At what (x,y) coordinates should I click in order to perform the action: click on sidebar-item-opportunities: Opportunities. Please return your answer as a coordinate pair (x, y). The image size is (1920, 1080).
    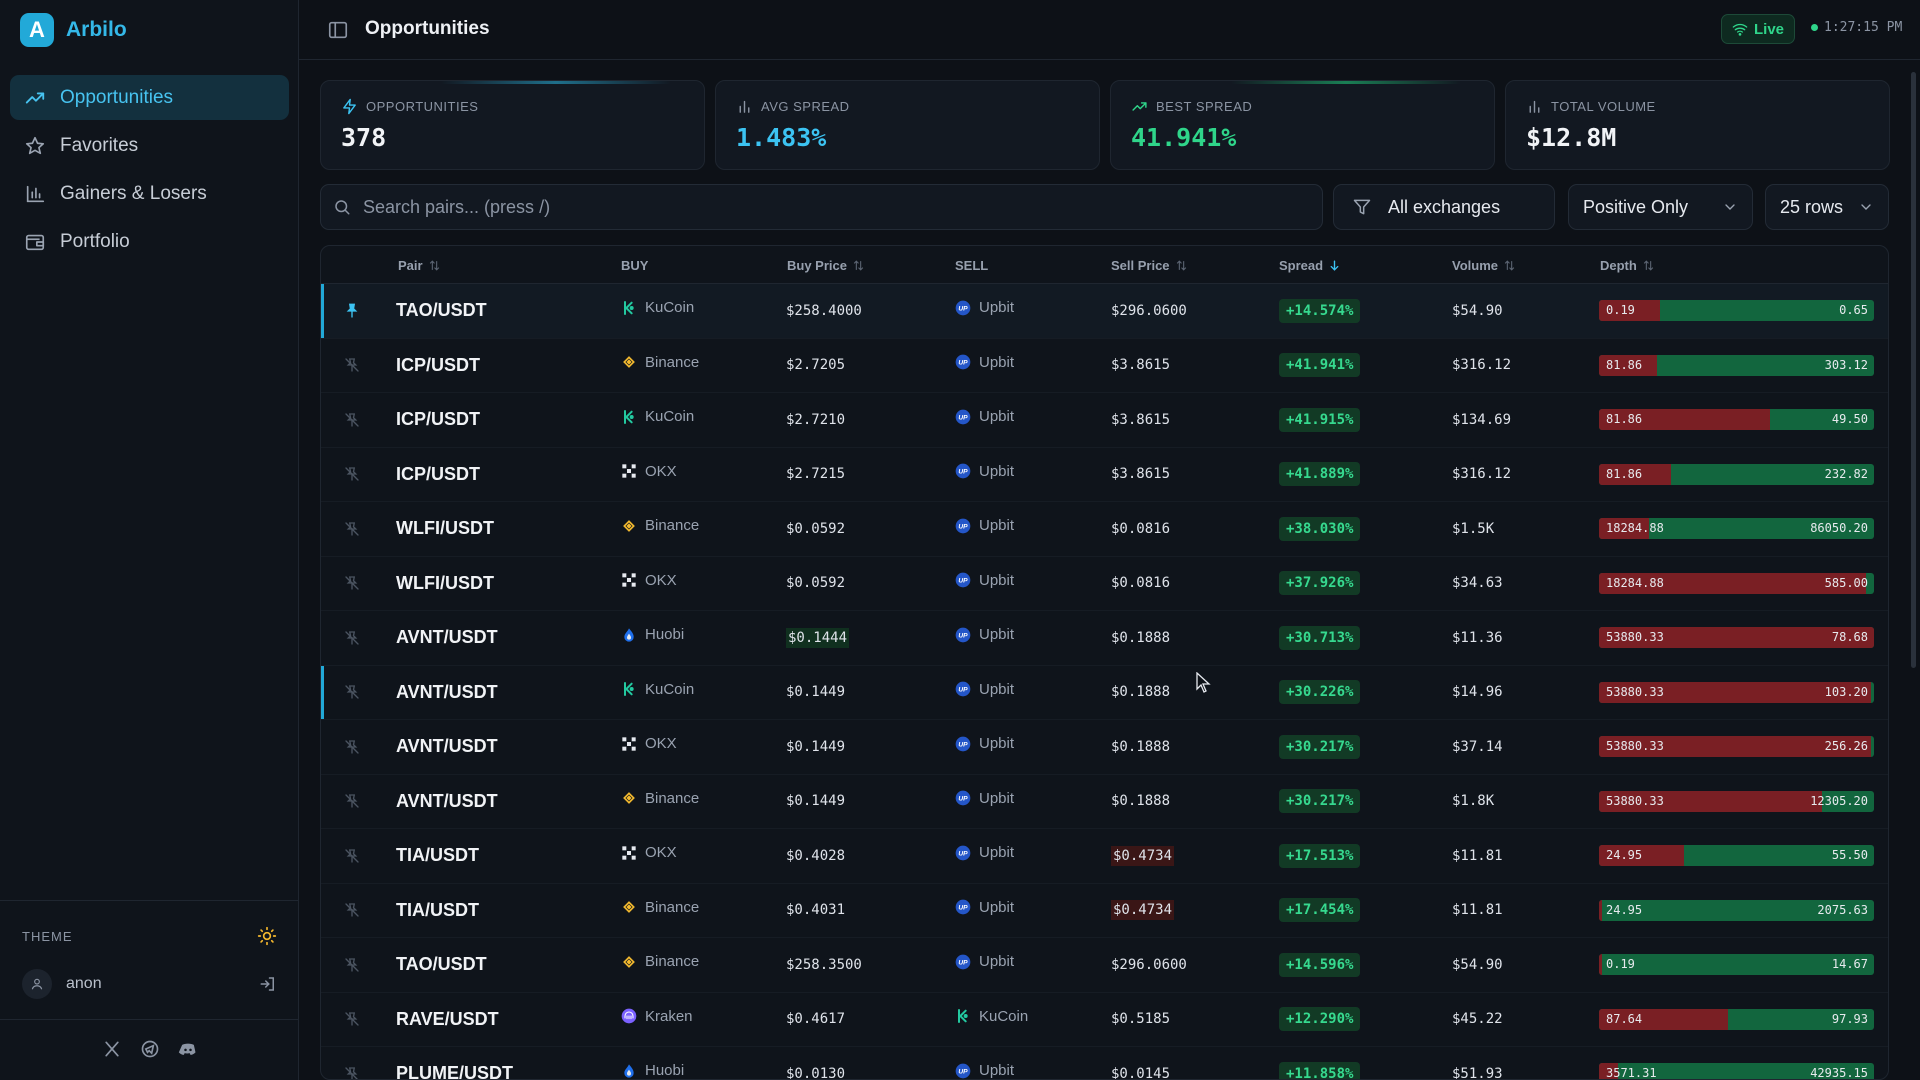
    Looking at the image, I should click on (149, 97).